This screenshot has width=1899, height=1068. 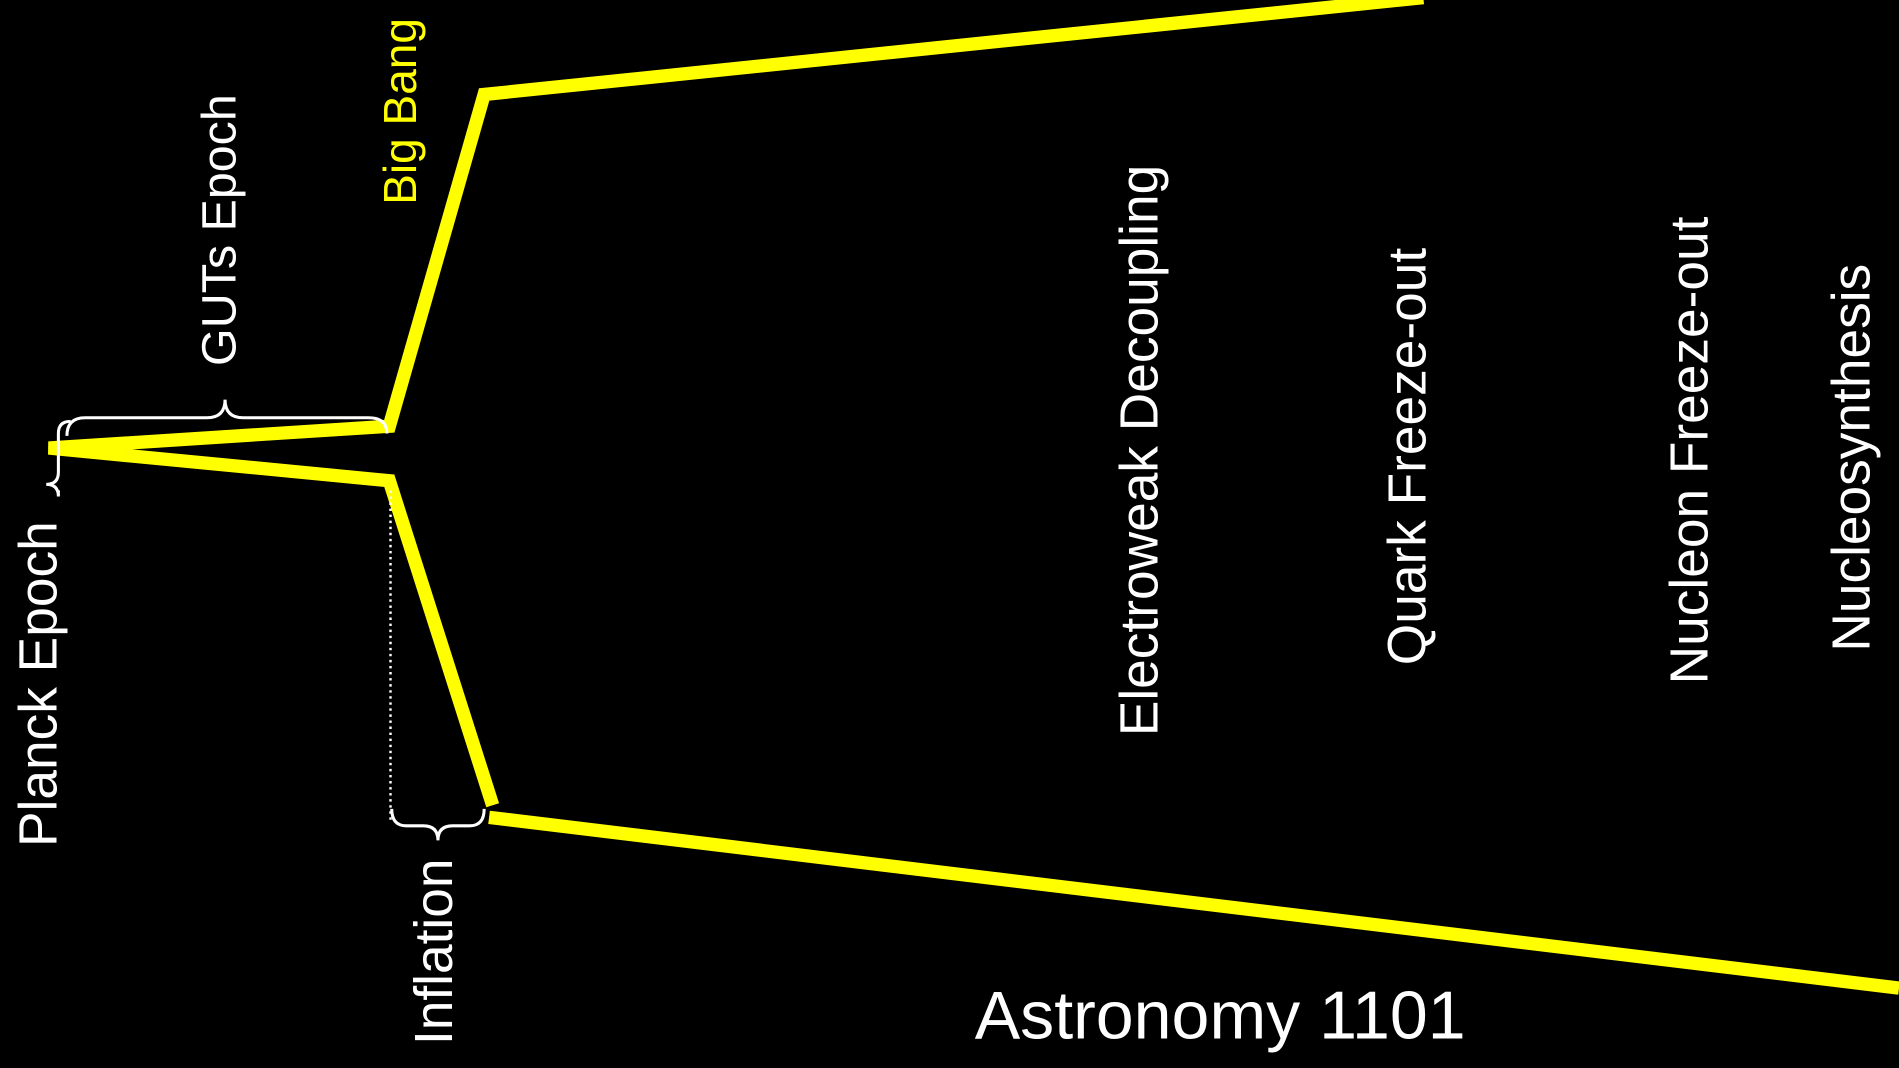 What do you see at coordinates (1193, 902) in the screenshot?
I see `universe-outline-lower` at bounding box center [1193, 902].